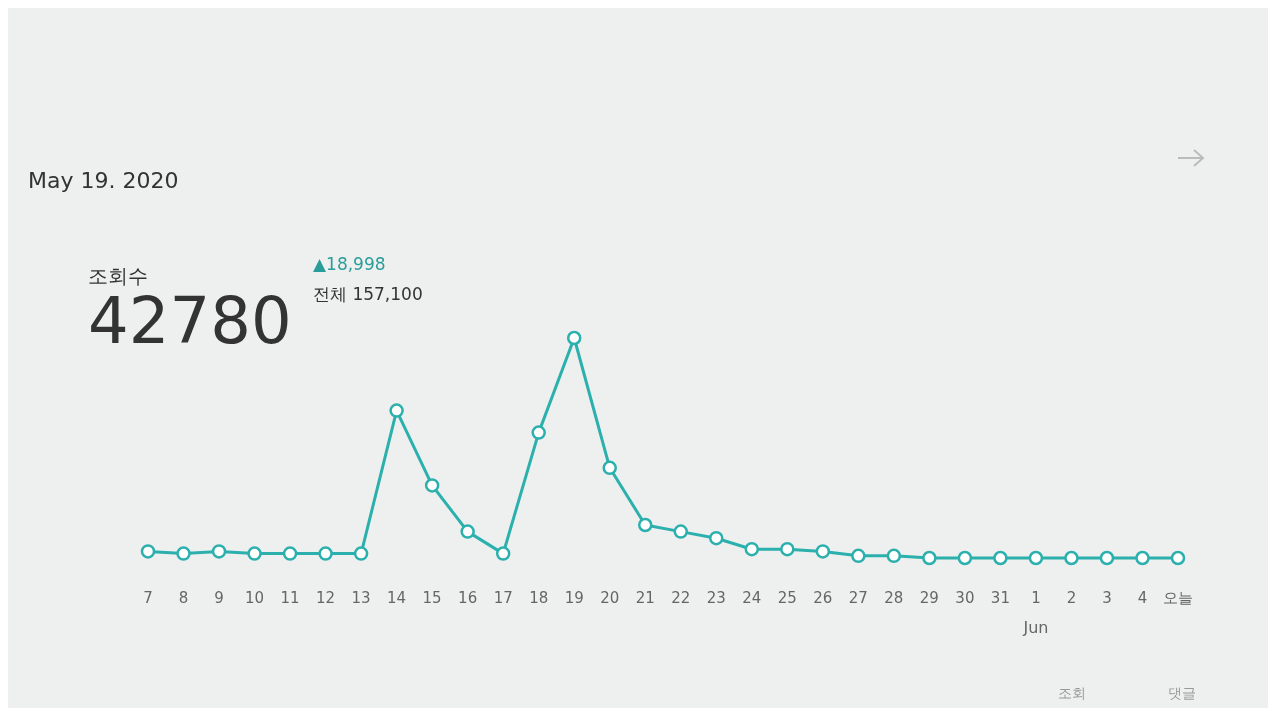 The width and height of the screenshot is (1280, 720). What do you see at coordinates (148, 598) in the screenshot?
I see `x-tick-label: 7` at bounding box center [148, 598].